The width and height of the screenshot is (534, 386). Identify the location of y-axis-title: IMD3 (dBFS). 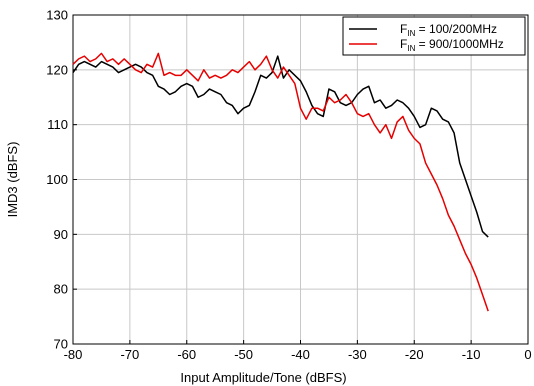
(12, 180).